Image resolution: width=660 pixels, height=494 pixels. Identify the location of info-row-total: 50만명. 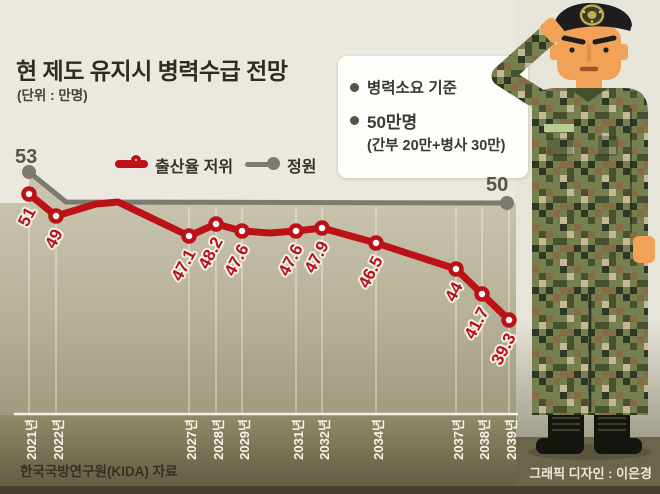
(383, 120).